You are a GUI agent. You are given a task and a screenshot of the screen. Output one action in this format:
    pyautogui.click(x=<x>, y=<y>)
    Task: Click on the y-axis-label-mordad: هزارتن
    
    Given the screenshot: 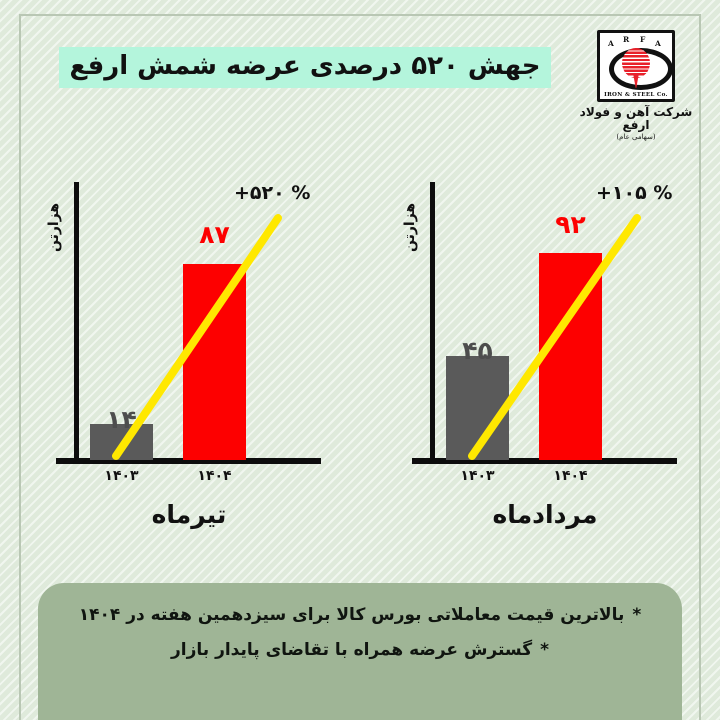 What is the action you would take?
    pyautogui.click(x=410, y=227)
    